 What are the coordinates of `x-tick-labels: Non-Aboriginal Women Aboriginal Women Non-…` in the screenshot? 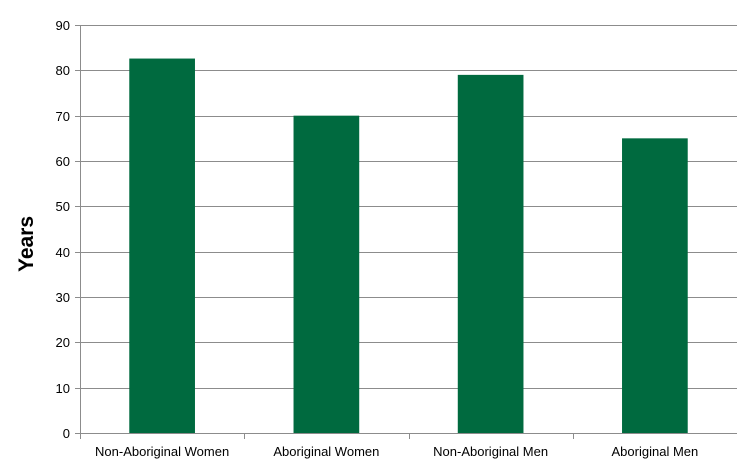 It's located at (396, 451).